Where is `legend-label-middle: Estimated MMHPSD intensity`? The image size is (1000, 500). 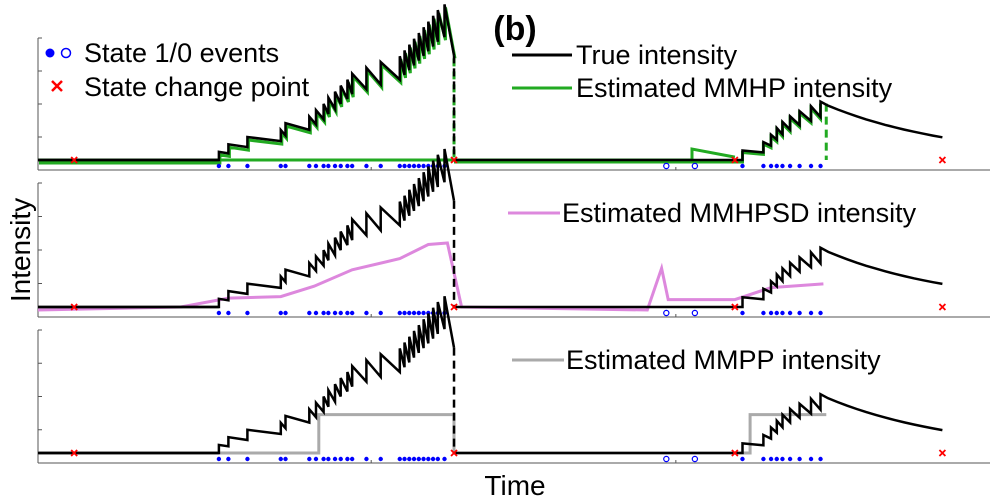
legend-label-middle: Estimated MMHPSD intensity is located at coordinates (739, 213).